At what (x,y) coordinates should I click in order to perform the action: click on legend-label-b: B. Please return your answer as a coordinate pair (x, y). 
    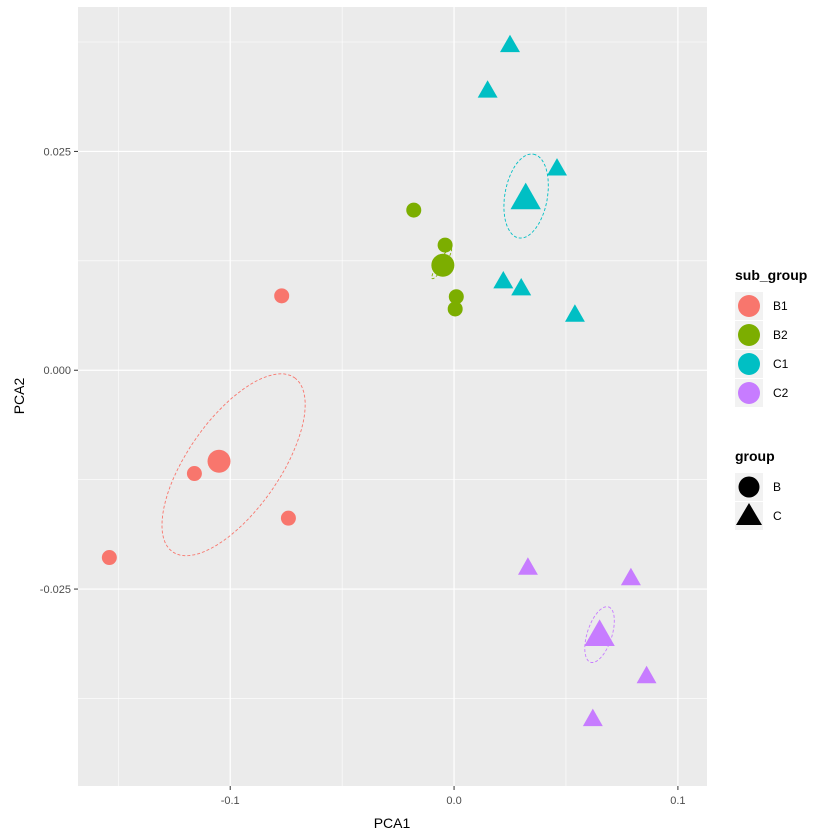
    Looking at the image, I should click on (777, 487).